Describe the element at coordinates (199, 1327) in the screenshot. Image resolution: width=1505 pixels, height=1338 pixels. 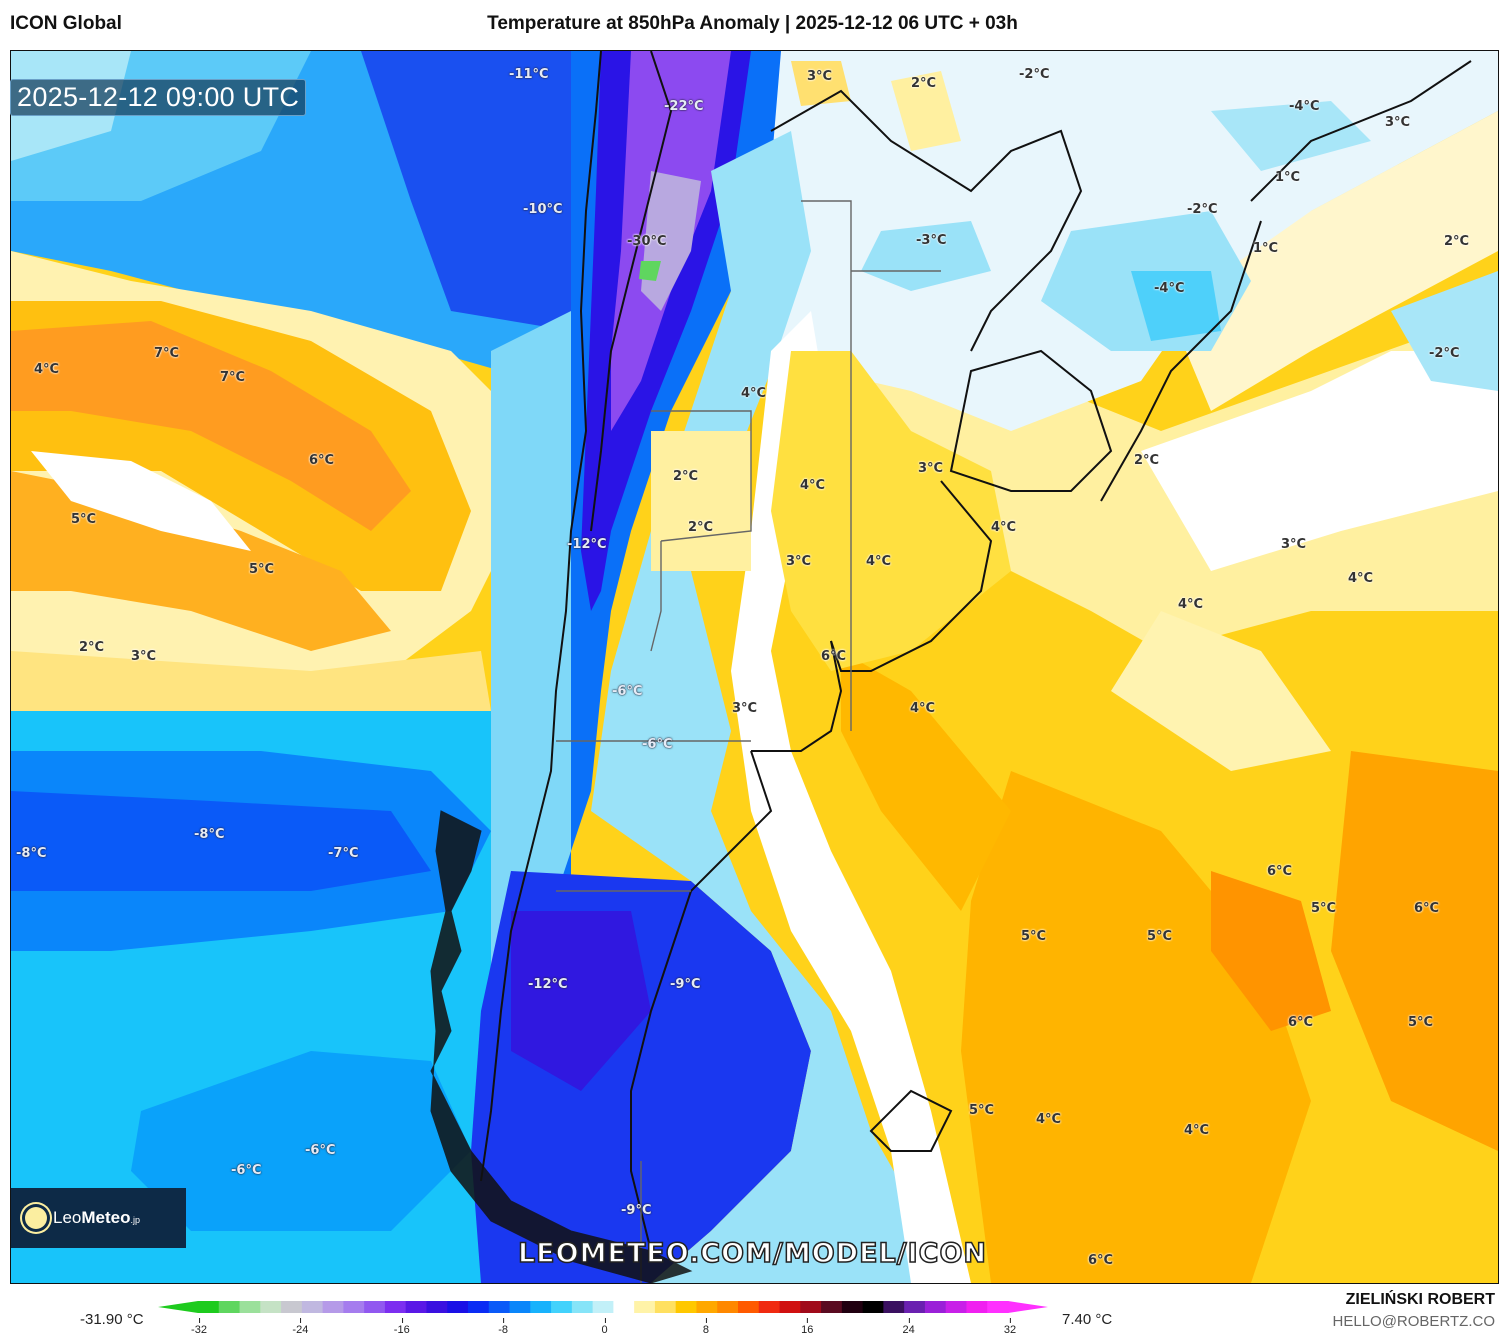
I see `colorbar-tick-label: -32` at that location.